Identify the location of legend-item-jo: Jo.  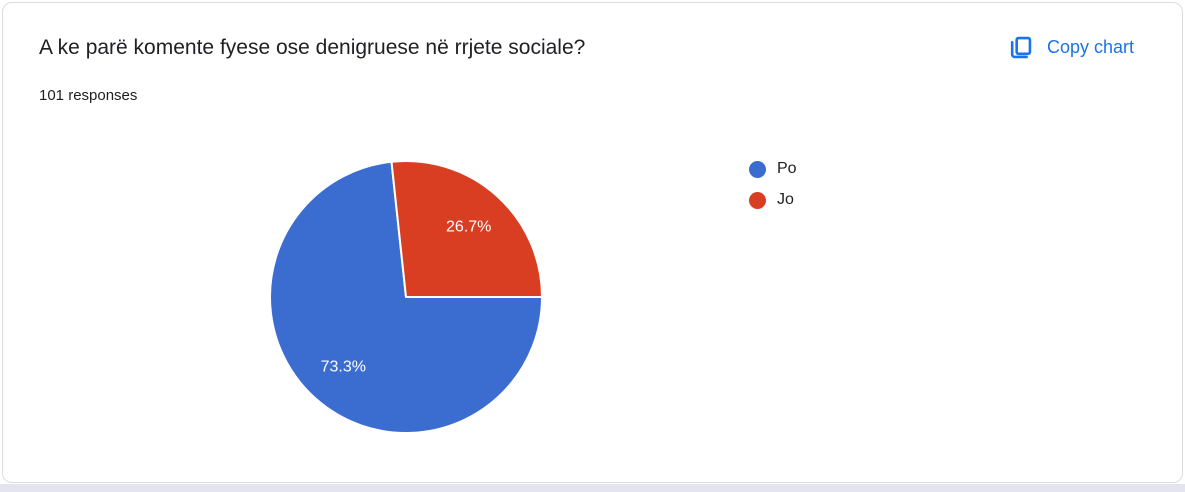
(773, 200).